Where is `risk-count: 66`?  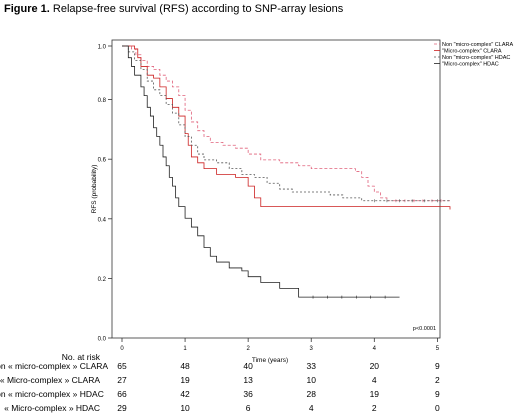 risk-count: 66 is located at coordinates (122, 394).